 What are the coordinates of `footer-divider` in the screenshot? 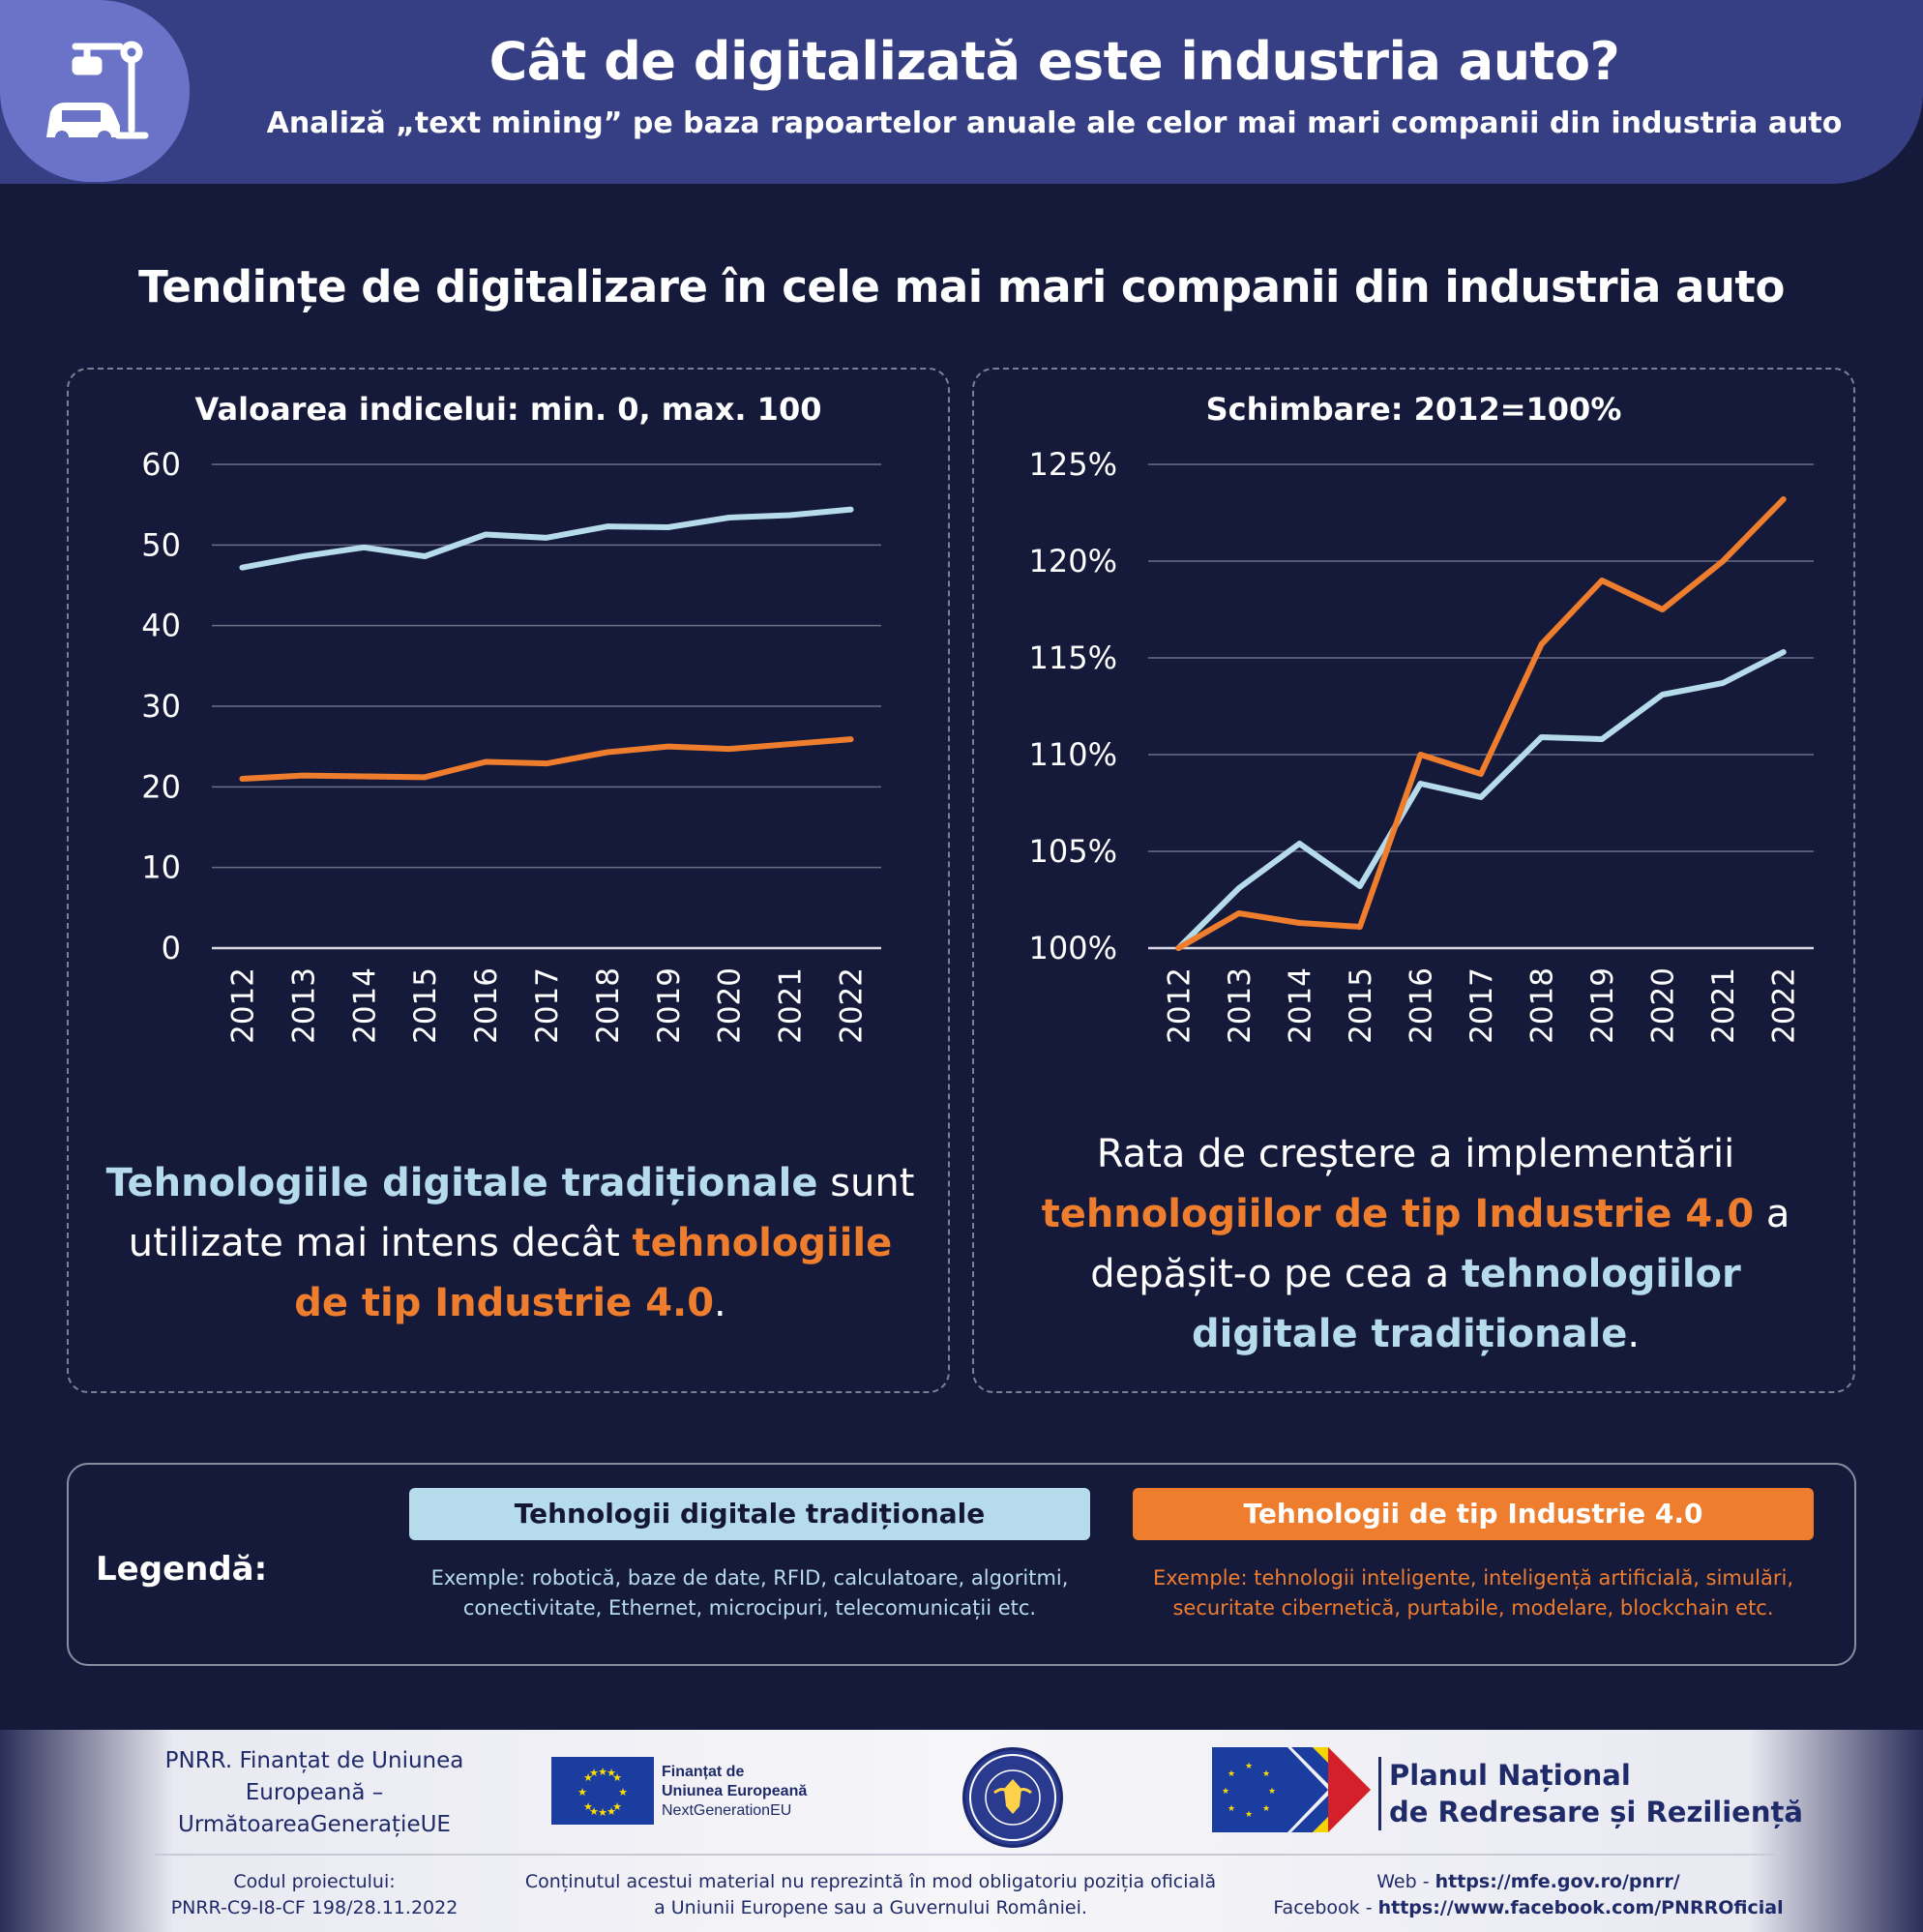 It's located at (965, 1855).